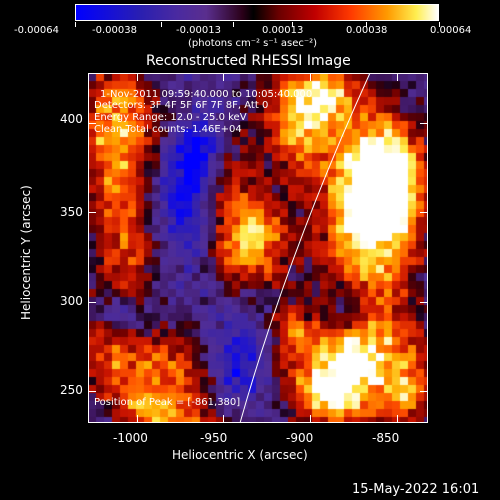 The image size is (500, 500). Describe the element at coordinates (214, 438) in the screenshot. I see `x-tick-label-1: -950` at that location.